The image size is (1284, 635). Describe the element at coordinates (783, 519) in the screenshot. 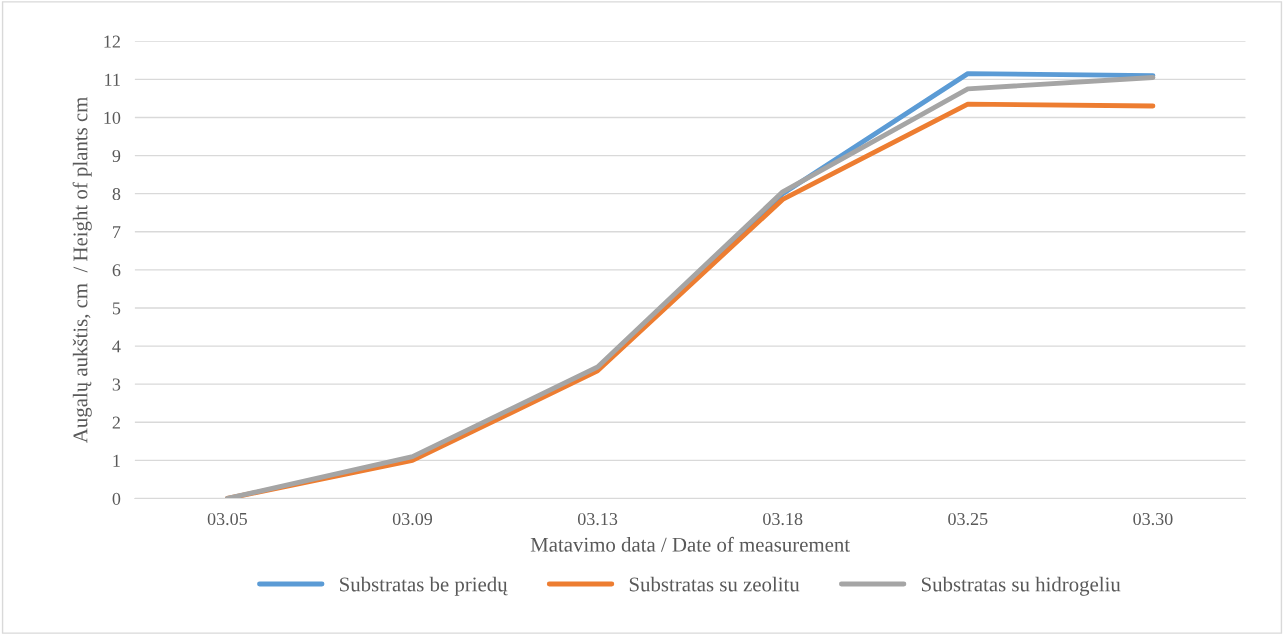

I see `x-tick-label: 03.18` at that location.